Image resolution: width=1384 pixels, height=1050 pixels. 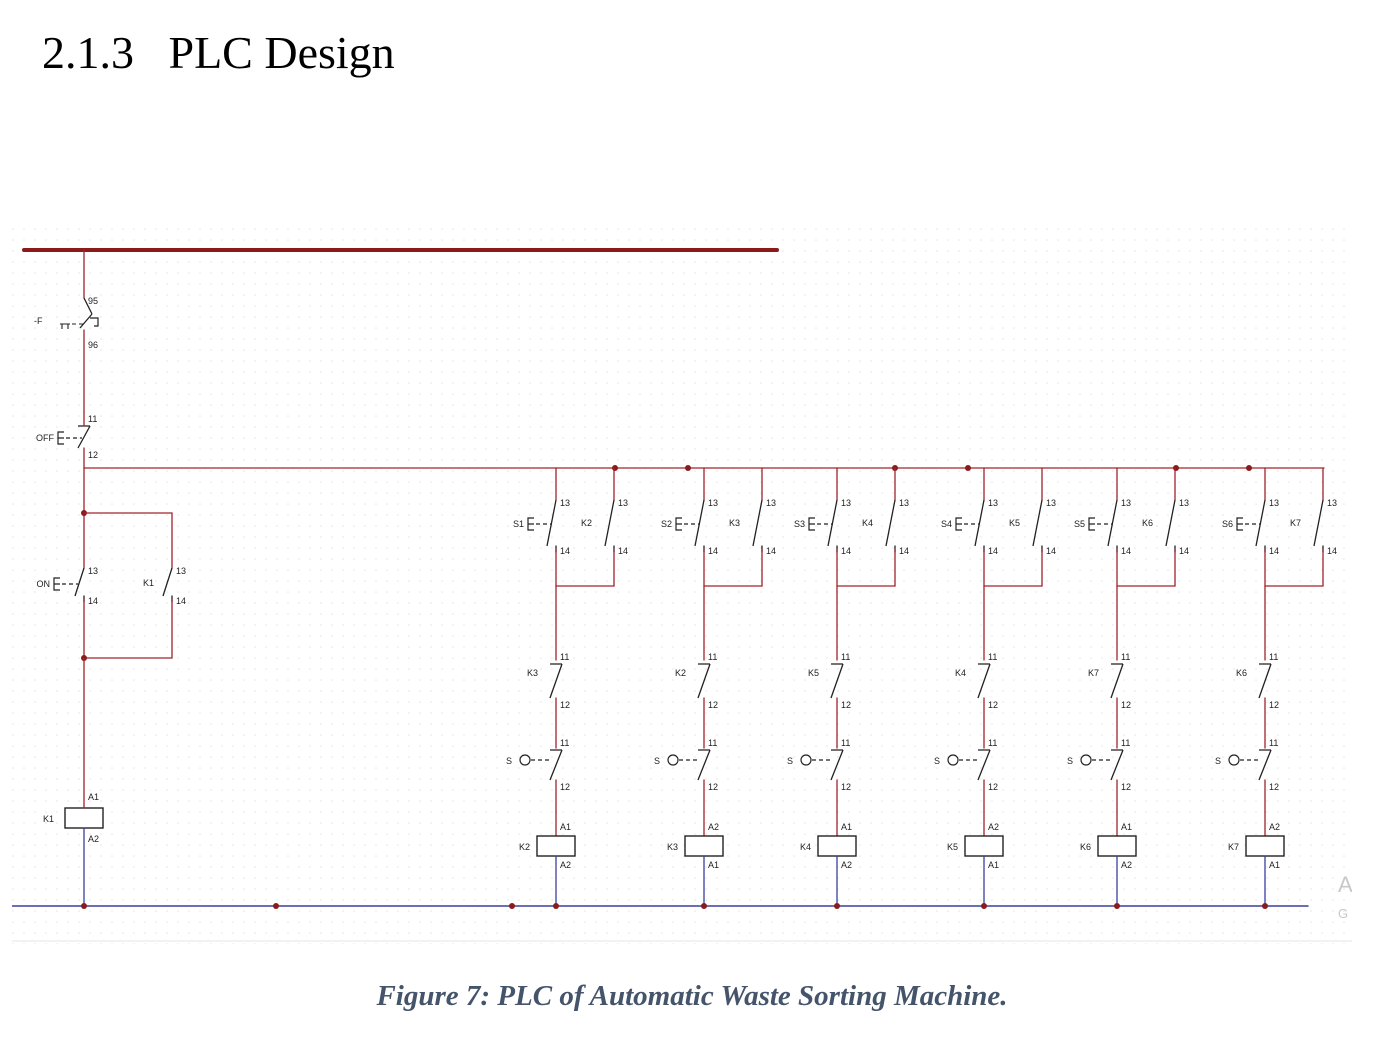 What do you see at coordinates (713, 705) in the screenshot?
I see `rung-2-interlock-pin-bottom: 12` at bounding box center [713, 705].